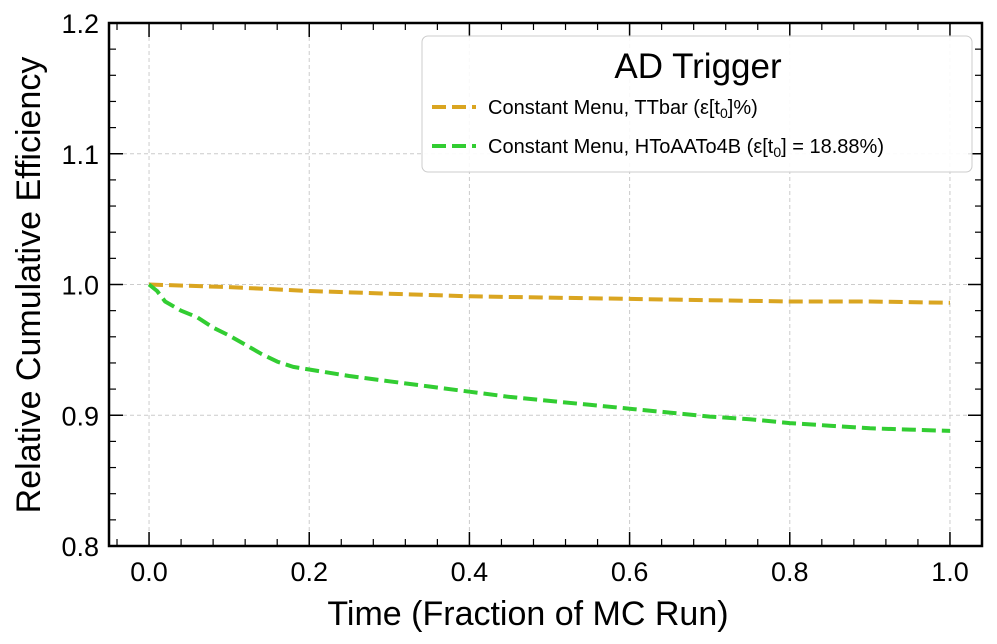  Describe the element at coordinates (29, 285) in the screenshot. I see `y-axis-label: Relative Cumulative Efficiency` at that location.